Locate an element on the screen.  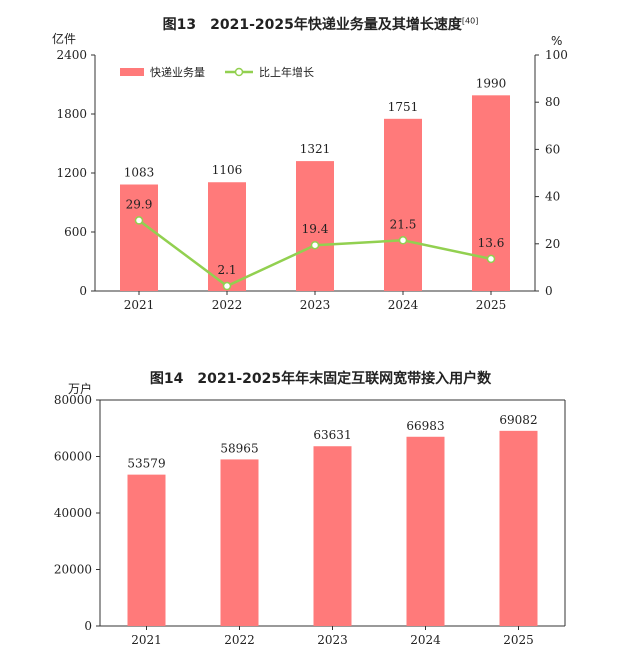
legend-swatch-point is located at coordinates (239, 72).